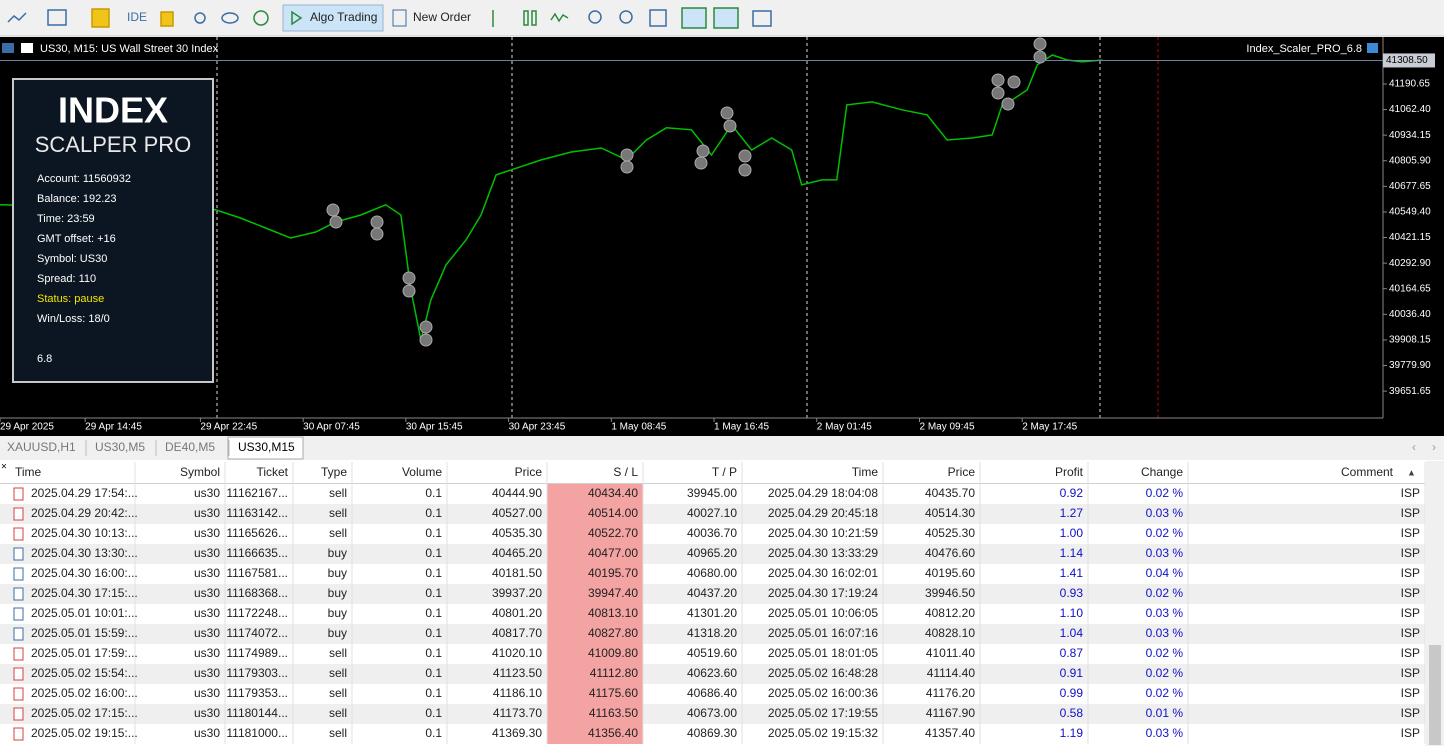 Image resolution: width=1444 pixels, height=746 pixels. Describe the element at coordinates (1414, 447) in the screenshot. I see `tab-scroll-left: ‹` at that location.